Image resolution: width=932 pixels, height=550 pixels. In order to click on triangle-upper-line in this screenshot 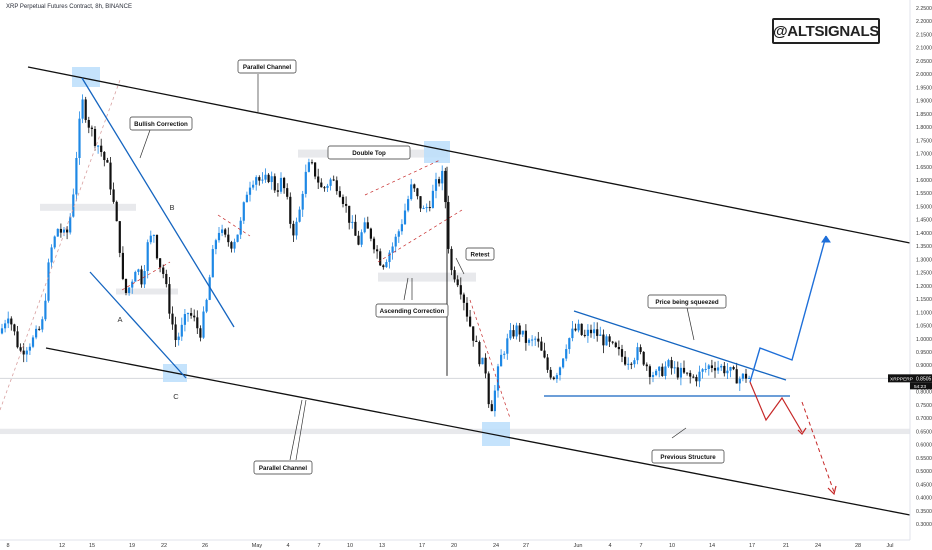, I will do `click(680, 345)`.